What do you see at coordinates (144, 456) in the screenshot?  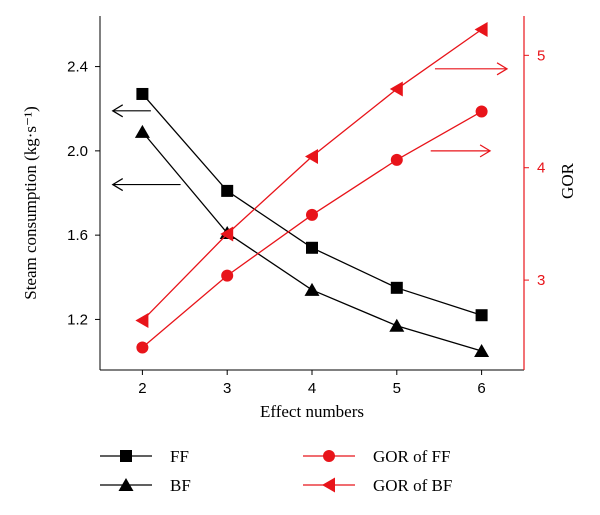 I see `legend-item-ff: FF` at bounding box center [144, 456].